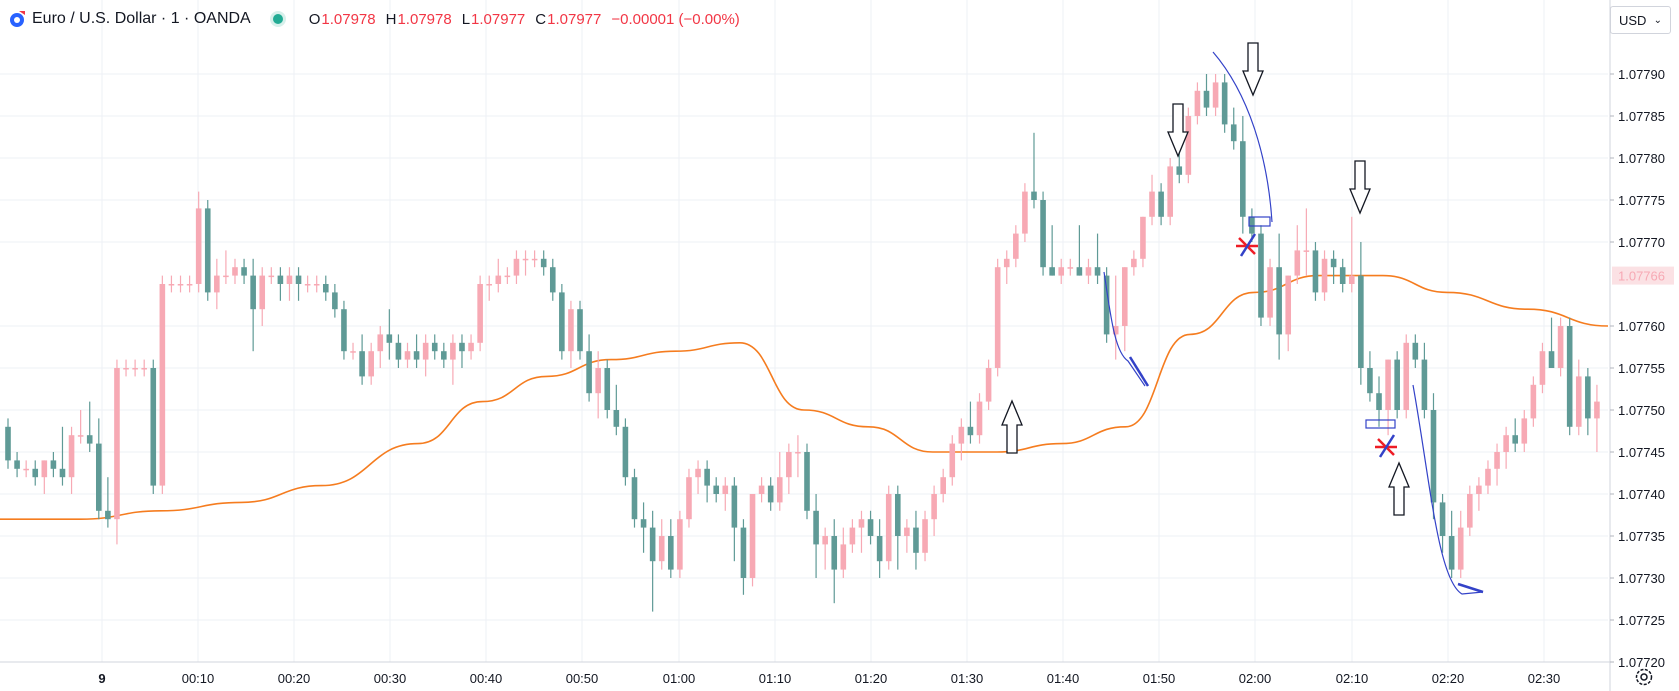  Describe the element at coordinates (1259, 221) in the screenshot. I see `annotation-box` at that location.